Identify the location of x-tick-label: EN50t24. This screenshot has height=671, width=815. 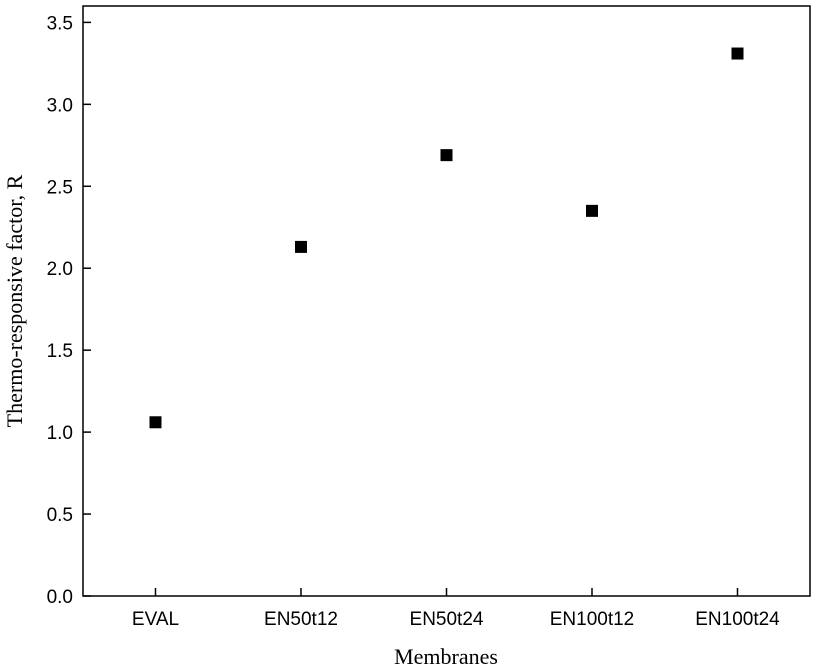
(447, 619).